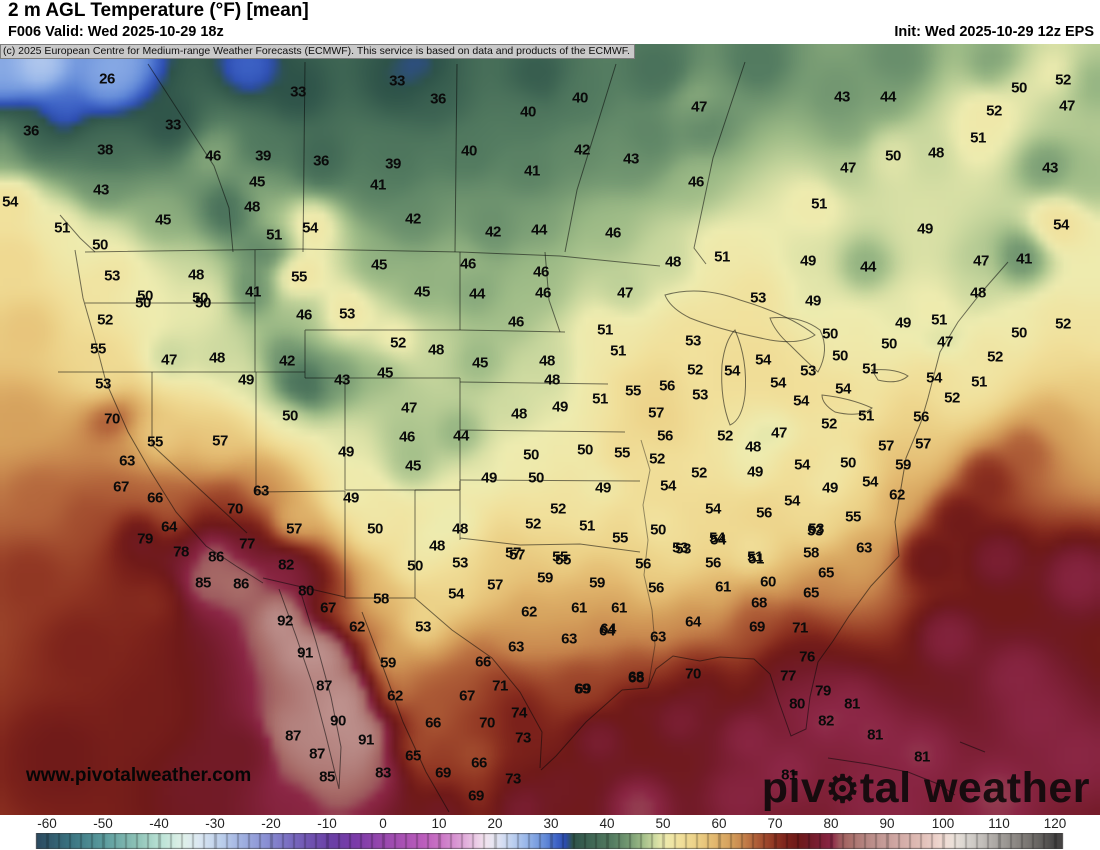 This screenshot has width=1100, height=850. Describe the element at coordinates (107, 79) in the screenshot. I see `temp-label: 26` at that location.